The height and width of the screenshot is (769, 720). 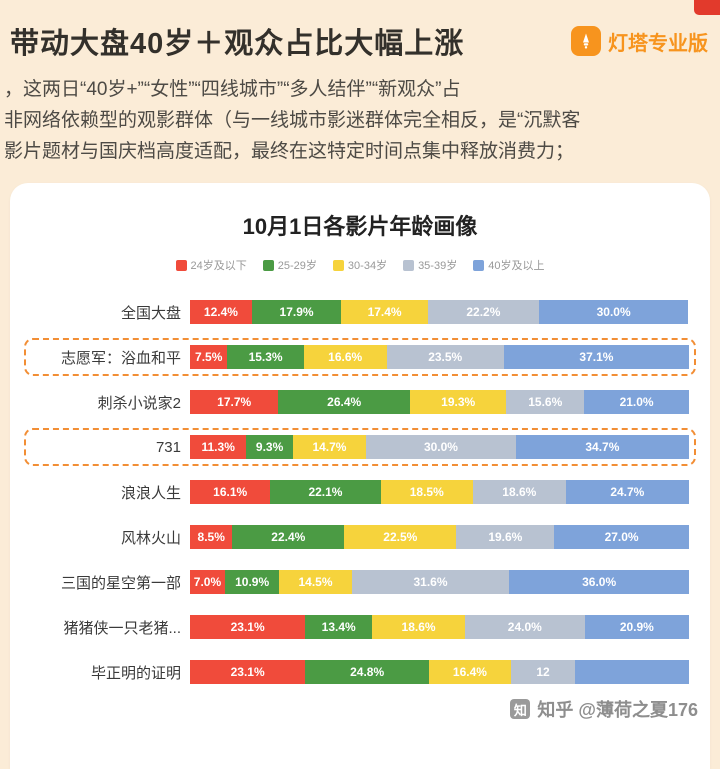 I want to click on legend-label: 24岁及以下, so click(x=218, y=266).